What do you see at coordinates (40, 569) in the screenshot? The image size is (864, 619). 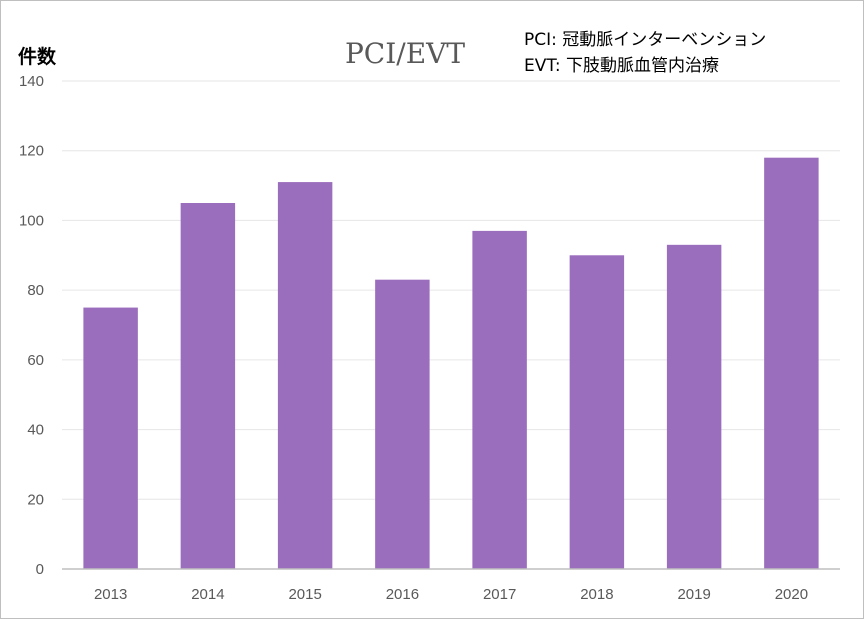 I see `y-tick-label: 0` at bounding box center [40, 569].